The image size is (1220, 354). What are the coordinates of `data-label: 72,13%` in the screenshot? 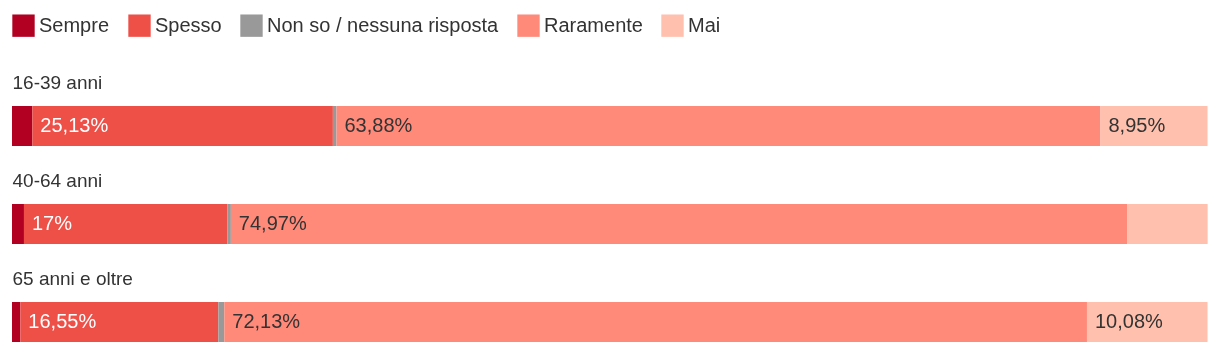 It's located at (266, 321).